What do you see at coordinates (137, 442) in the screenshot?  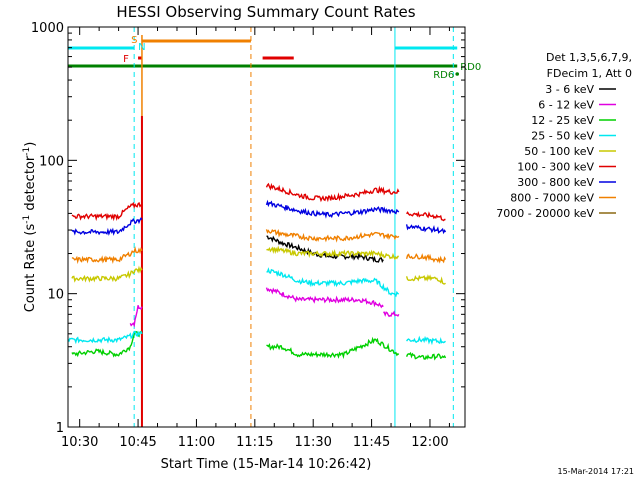 I see `x-tick-label-1: 10:45` at bounding box center [137, 442].